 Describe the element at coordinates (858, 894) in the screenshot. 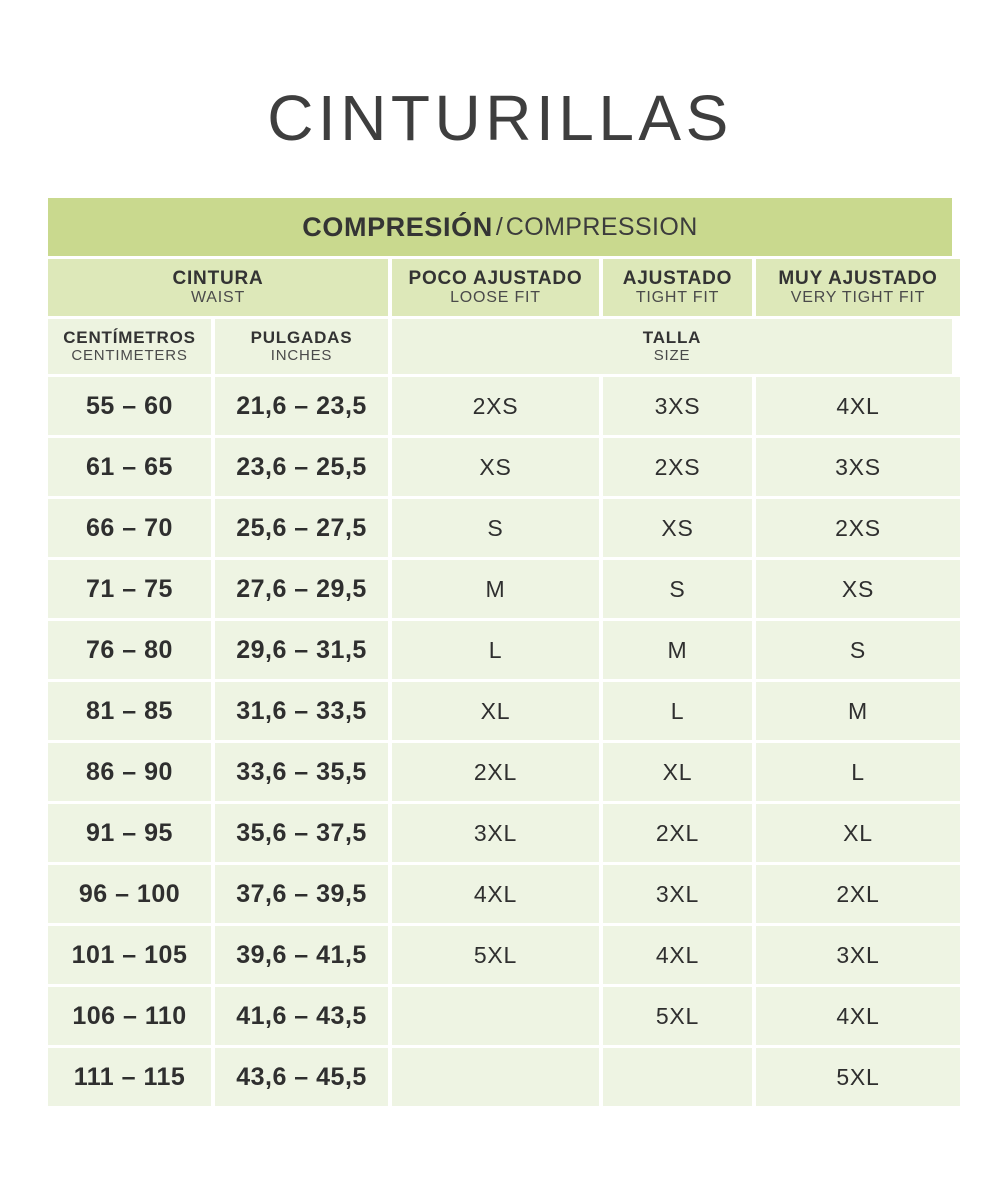

I see `cell-very-tight-fit: 2XL` at that location.